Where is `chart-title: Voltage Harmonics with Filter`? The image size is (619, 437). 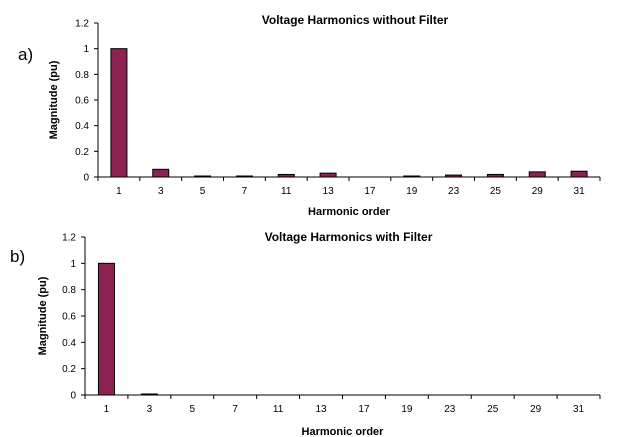 chart-title: Voltage Harmonics with Filter is located at coordinates (349, 237).